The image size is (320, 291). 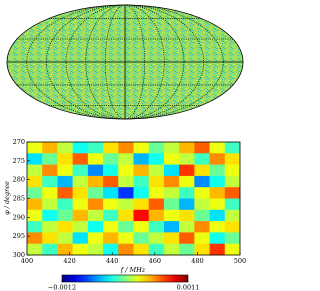 What do you see at coordinates (133, 270) in the screenshot?
I see `x-axis-label: f / MHz` at bounding box center [133, 270].